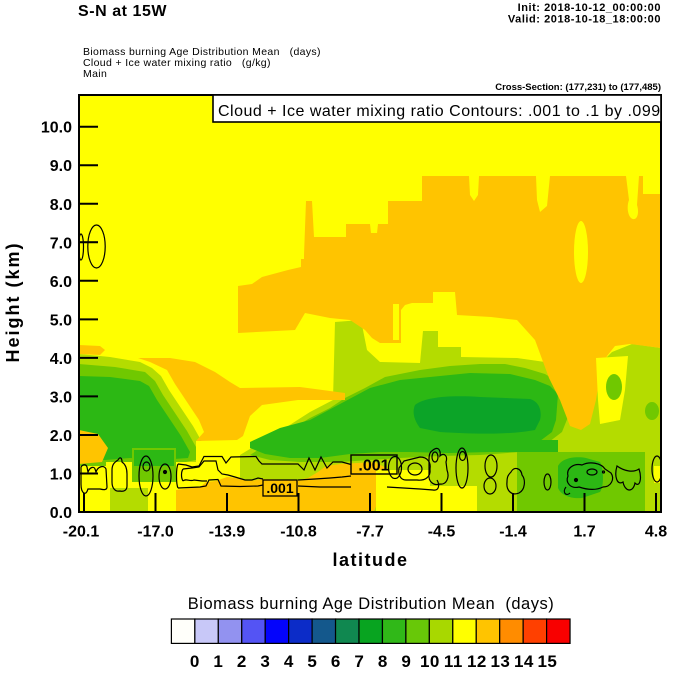  What do you see at coordinates (242, 660) in the screenshot?
I see `svg-text: 2` at bounding box center [242, 660].